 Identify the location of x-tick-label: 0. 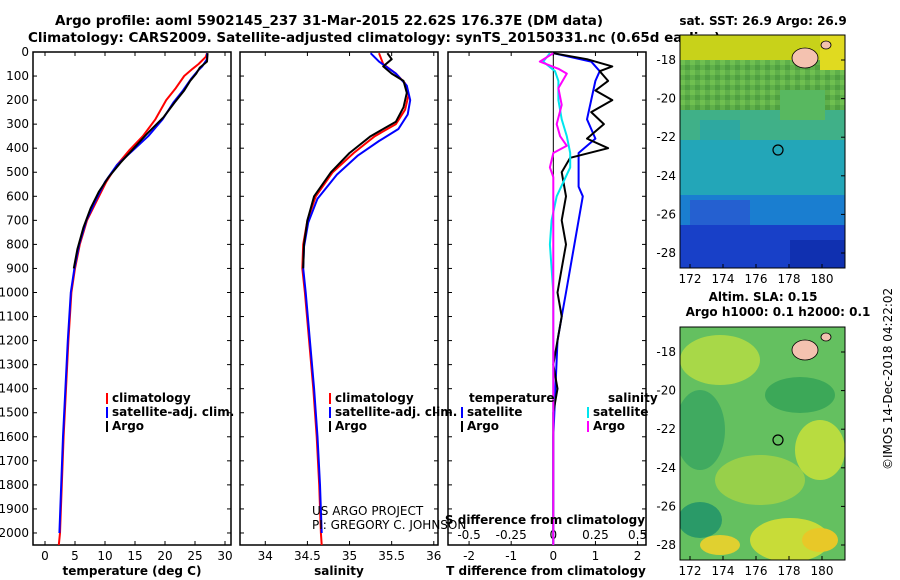
(45, 556).